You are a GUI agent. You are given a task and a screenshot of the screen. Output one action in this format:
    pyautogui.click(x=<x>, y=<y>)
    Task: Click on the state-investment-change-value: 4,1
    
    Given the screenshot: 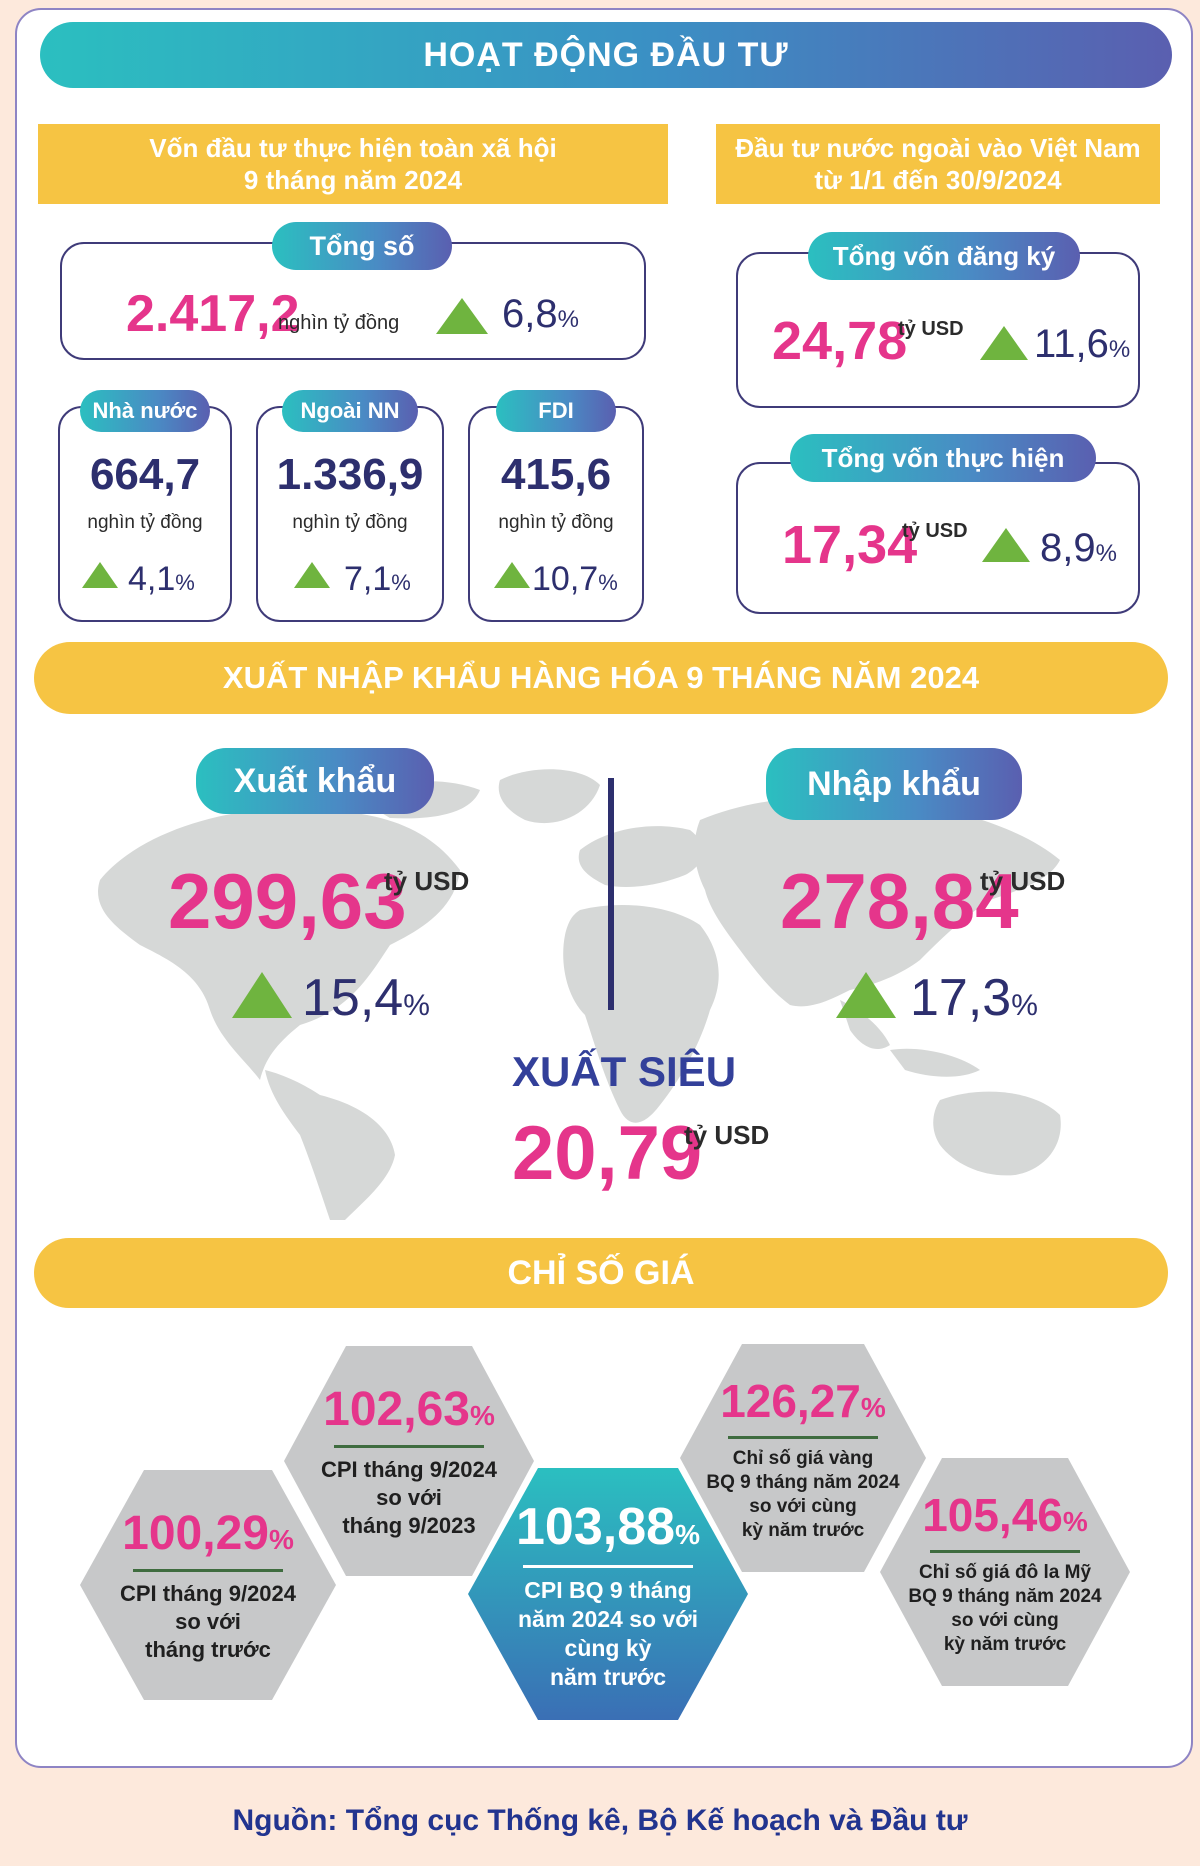 What is the action you would take?
    pyautogui.click(x=152, y=579)
    